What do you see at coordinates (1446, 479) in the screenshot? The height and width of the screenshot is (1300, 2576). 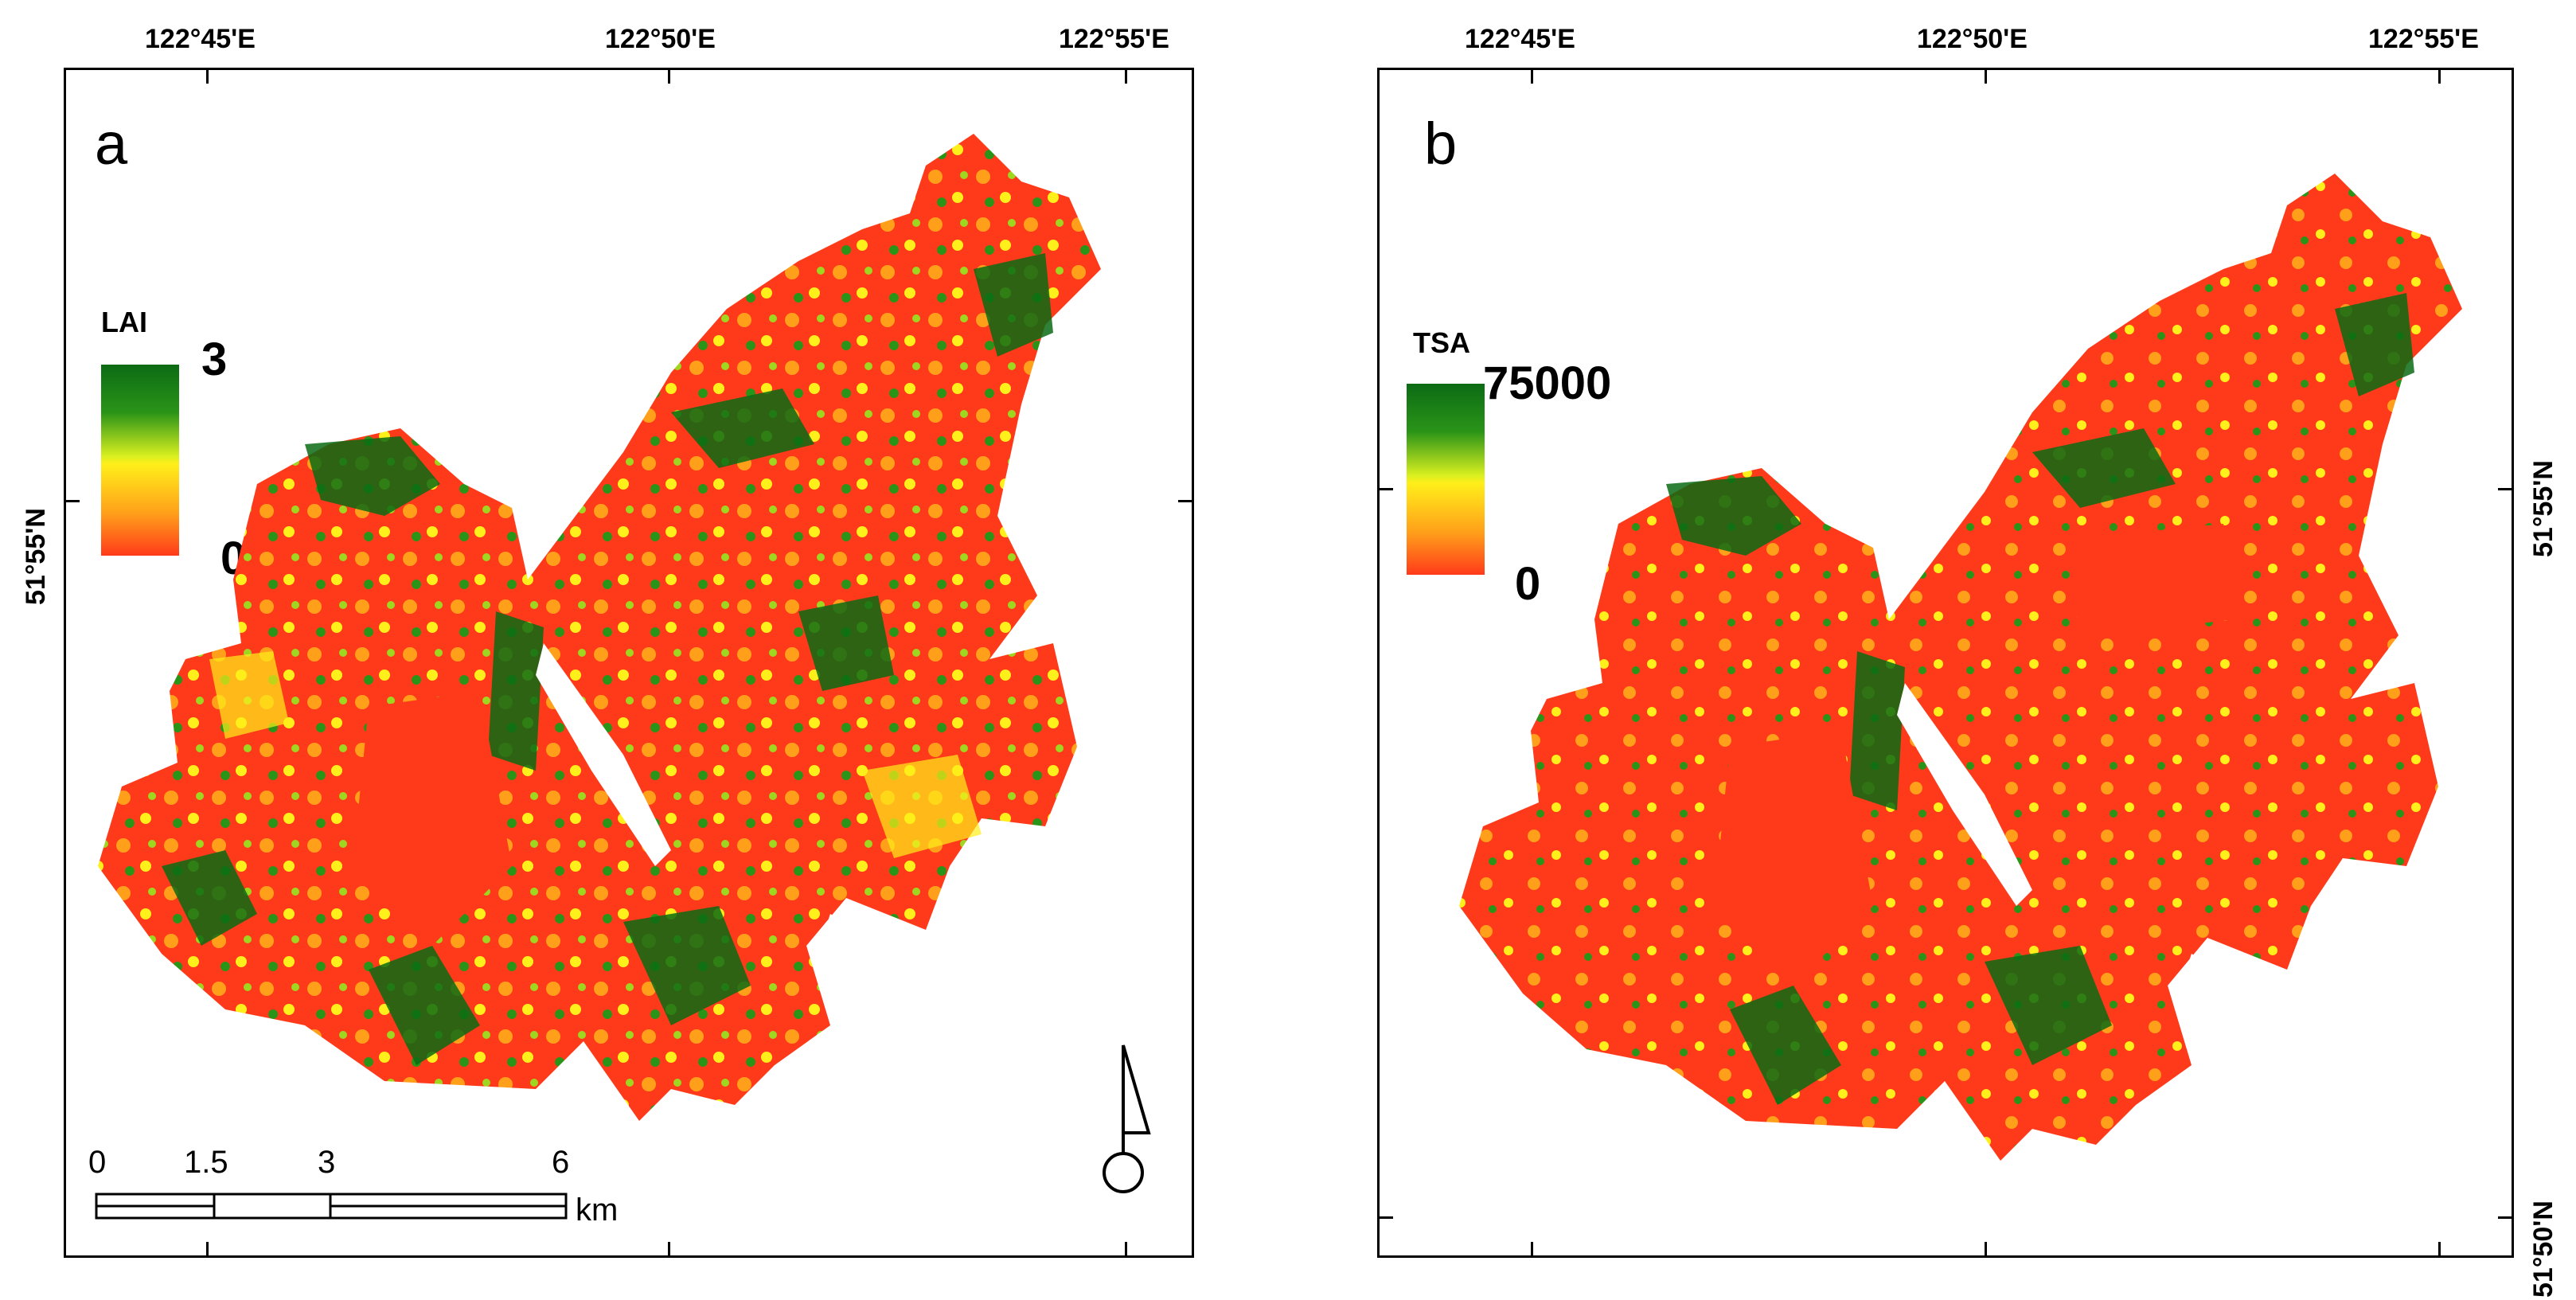 I see `legend-color-ramp-b` at bounding box center [1446, 479].